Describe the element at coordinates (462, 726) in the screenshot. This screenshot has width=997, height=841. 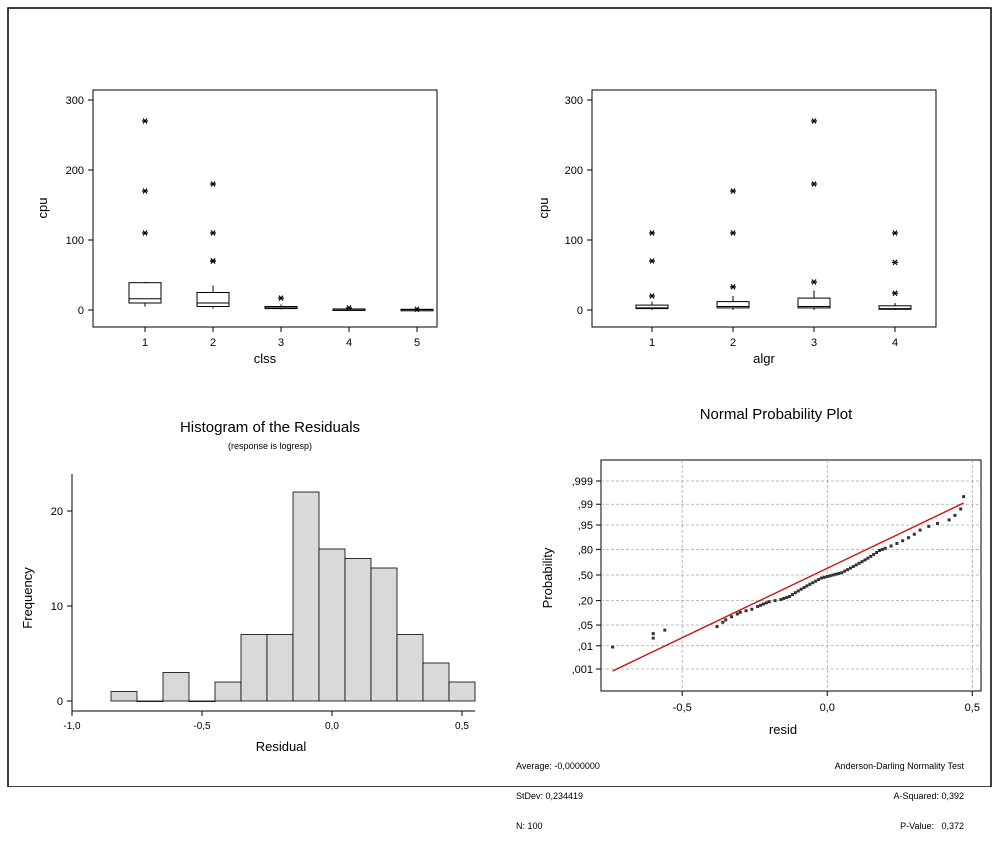
I see `x-tick-label: 0,5` at that location.